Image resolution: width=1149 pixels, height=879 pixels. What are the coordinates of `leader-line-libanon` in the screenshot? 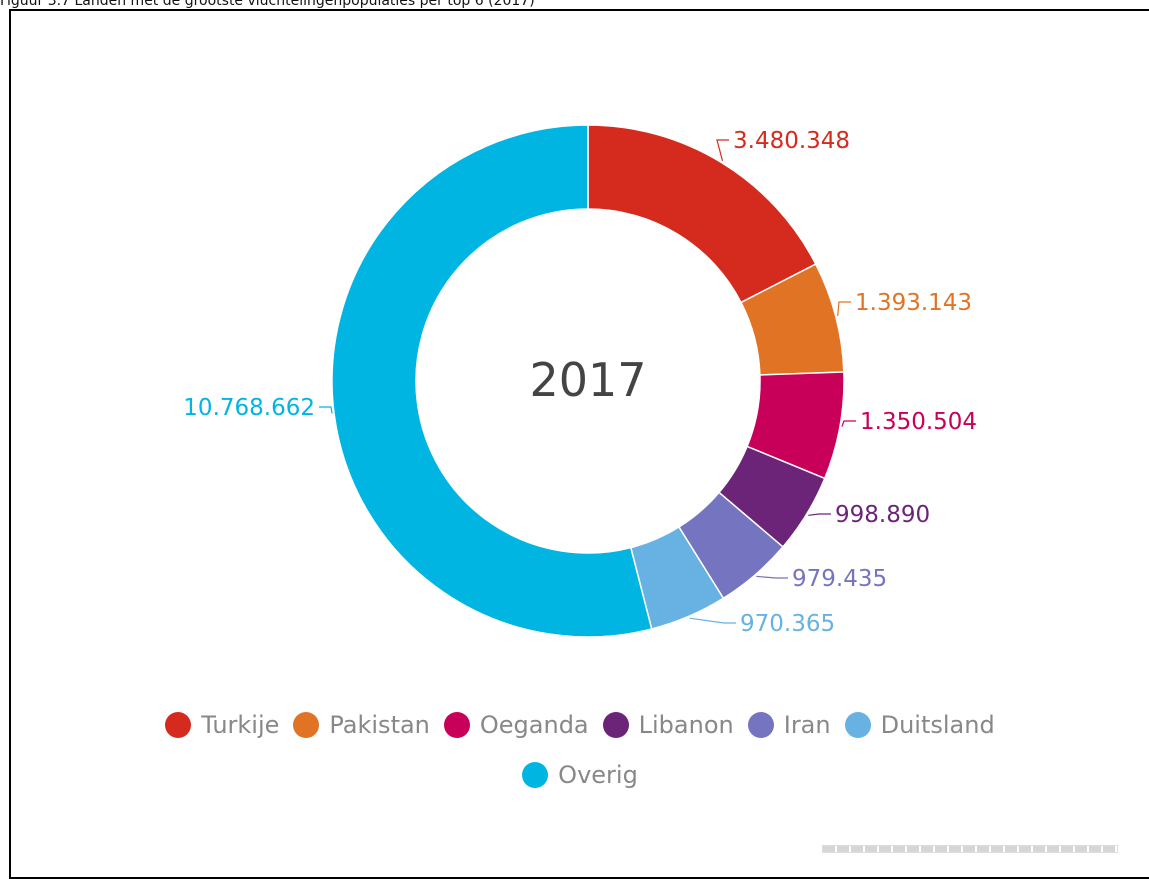 It's located at (819, 514).